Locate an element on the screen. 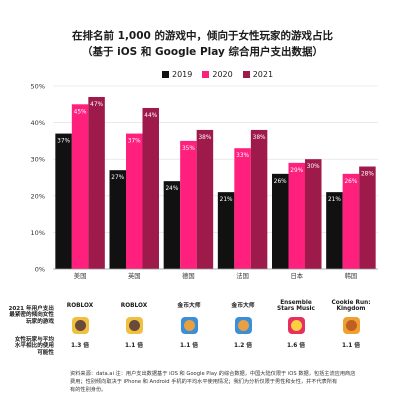 The height and width of the screenshot is (400, 405). legend-label-2020: 2020 is located at coordinates (222, 74).